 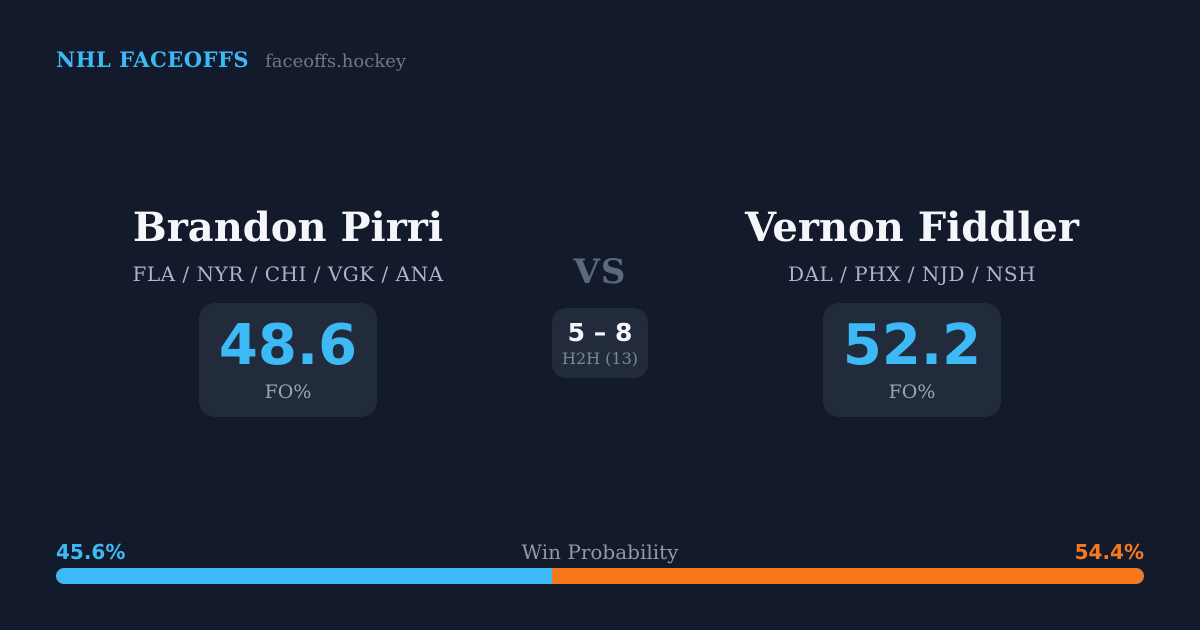 I want to click on h2h-card: 5 – 8 H2H (13), so click(x=600, y=343).